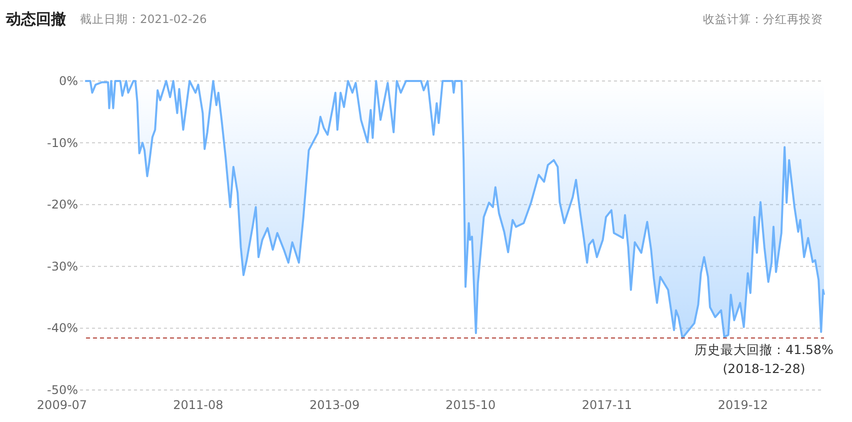 This screenshot has width=852, height=422. Describe the element at coordinates (334, 405) in the screenshot. I see `x-tick-label: 2013-09` at that location.